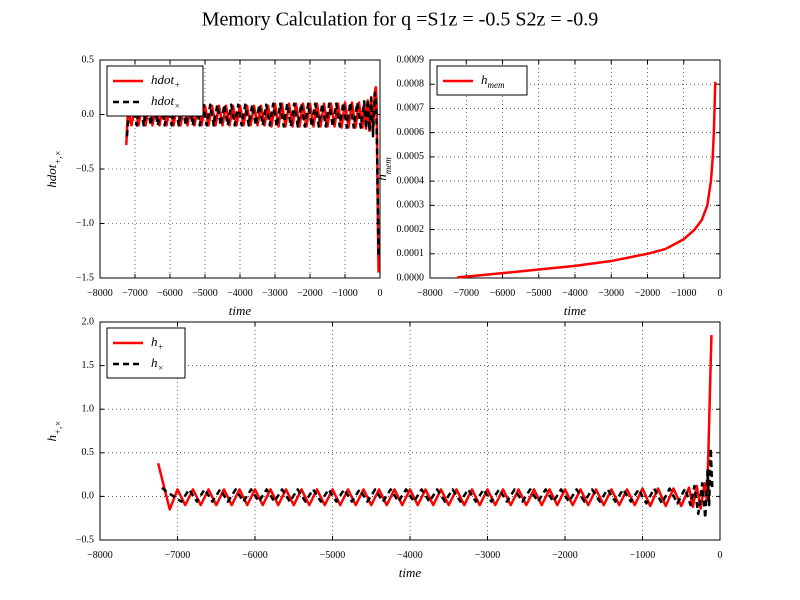 This screenshot has height=600, width=800. I want to click on y-tick-label: 1.0, so click(88, 408).